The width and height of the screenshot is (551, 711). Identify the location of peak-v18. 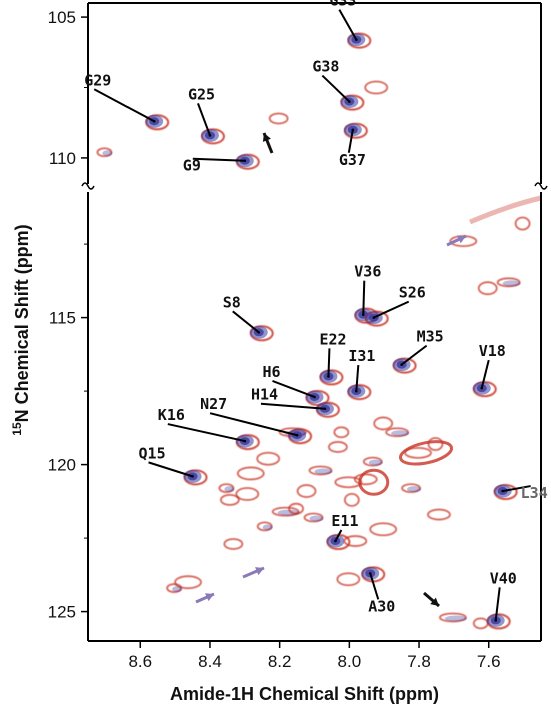
(484, 389).